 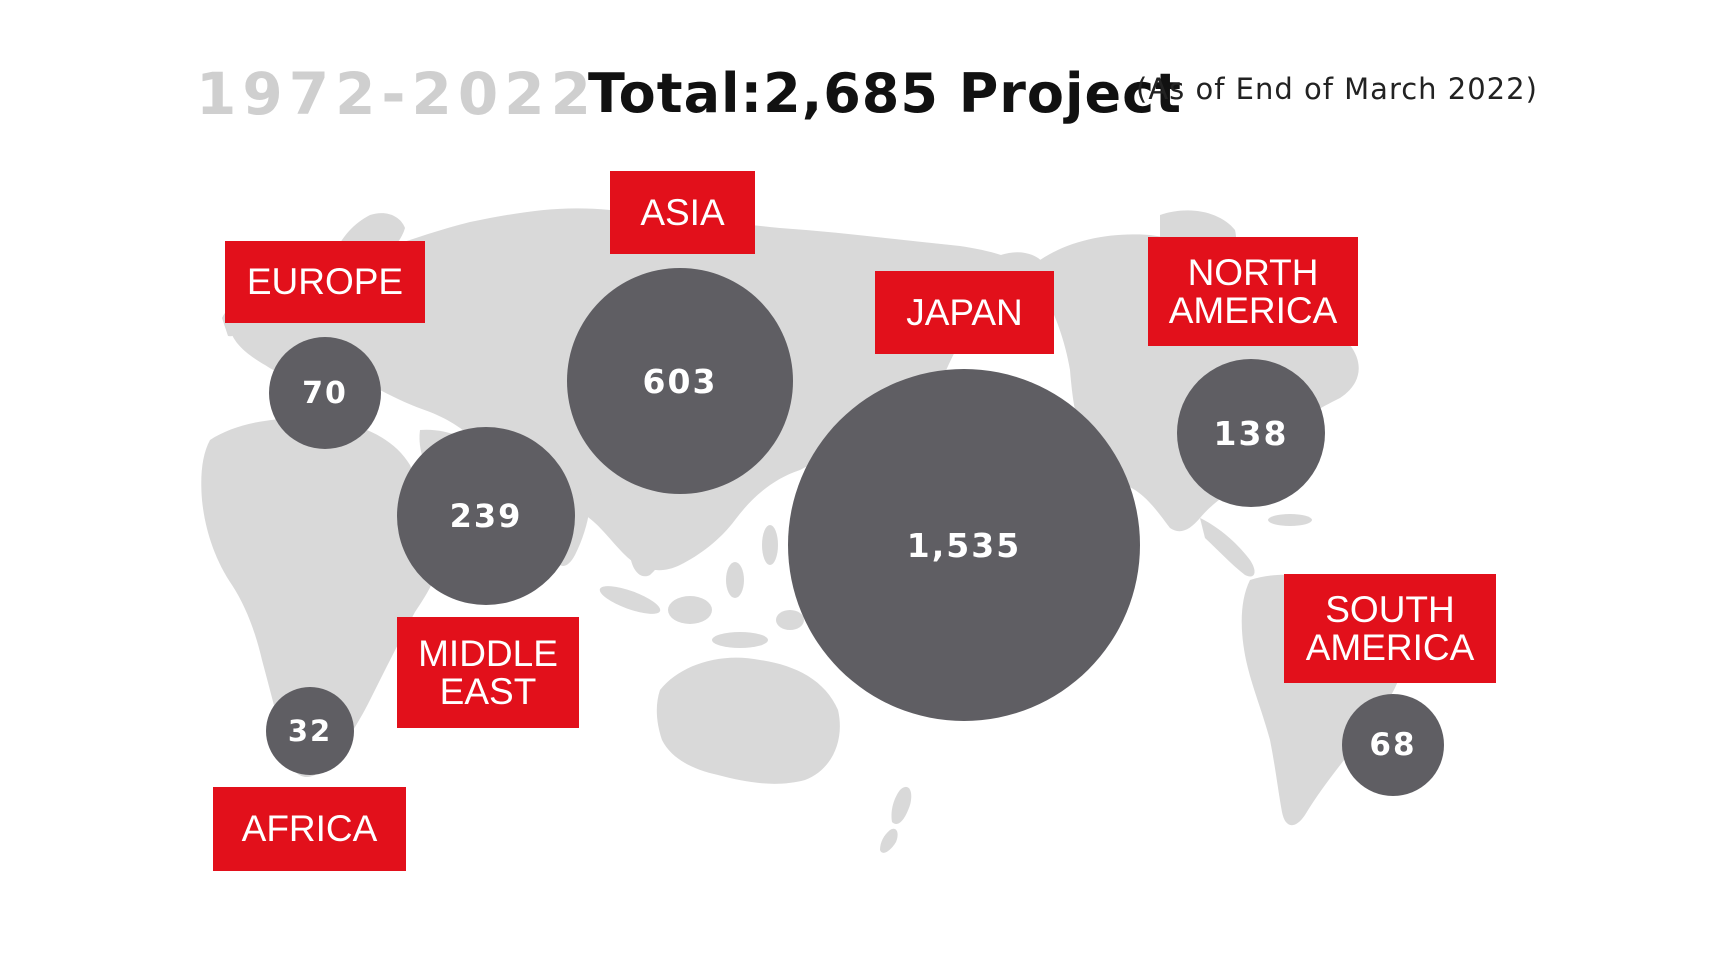 I want to click on bubble-japan: 1,535, so click(x=964, y=545).